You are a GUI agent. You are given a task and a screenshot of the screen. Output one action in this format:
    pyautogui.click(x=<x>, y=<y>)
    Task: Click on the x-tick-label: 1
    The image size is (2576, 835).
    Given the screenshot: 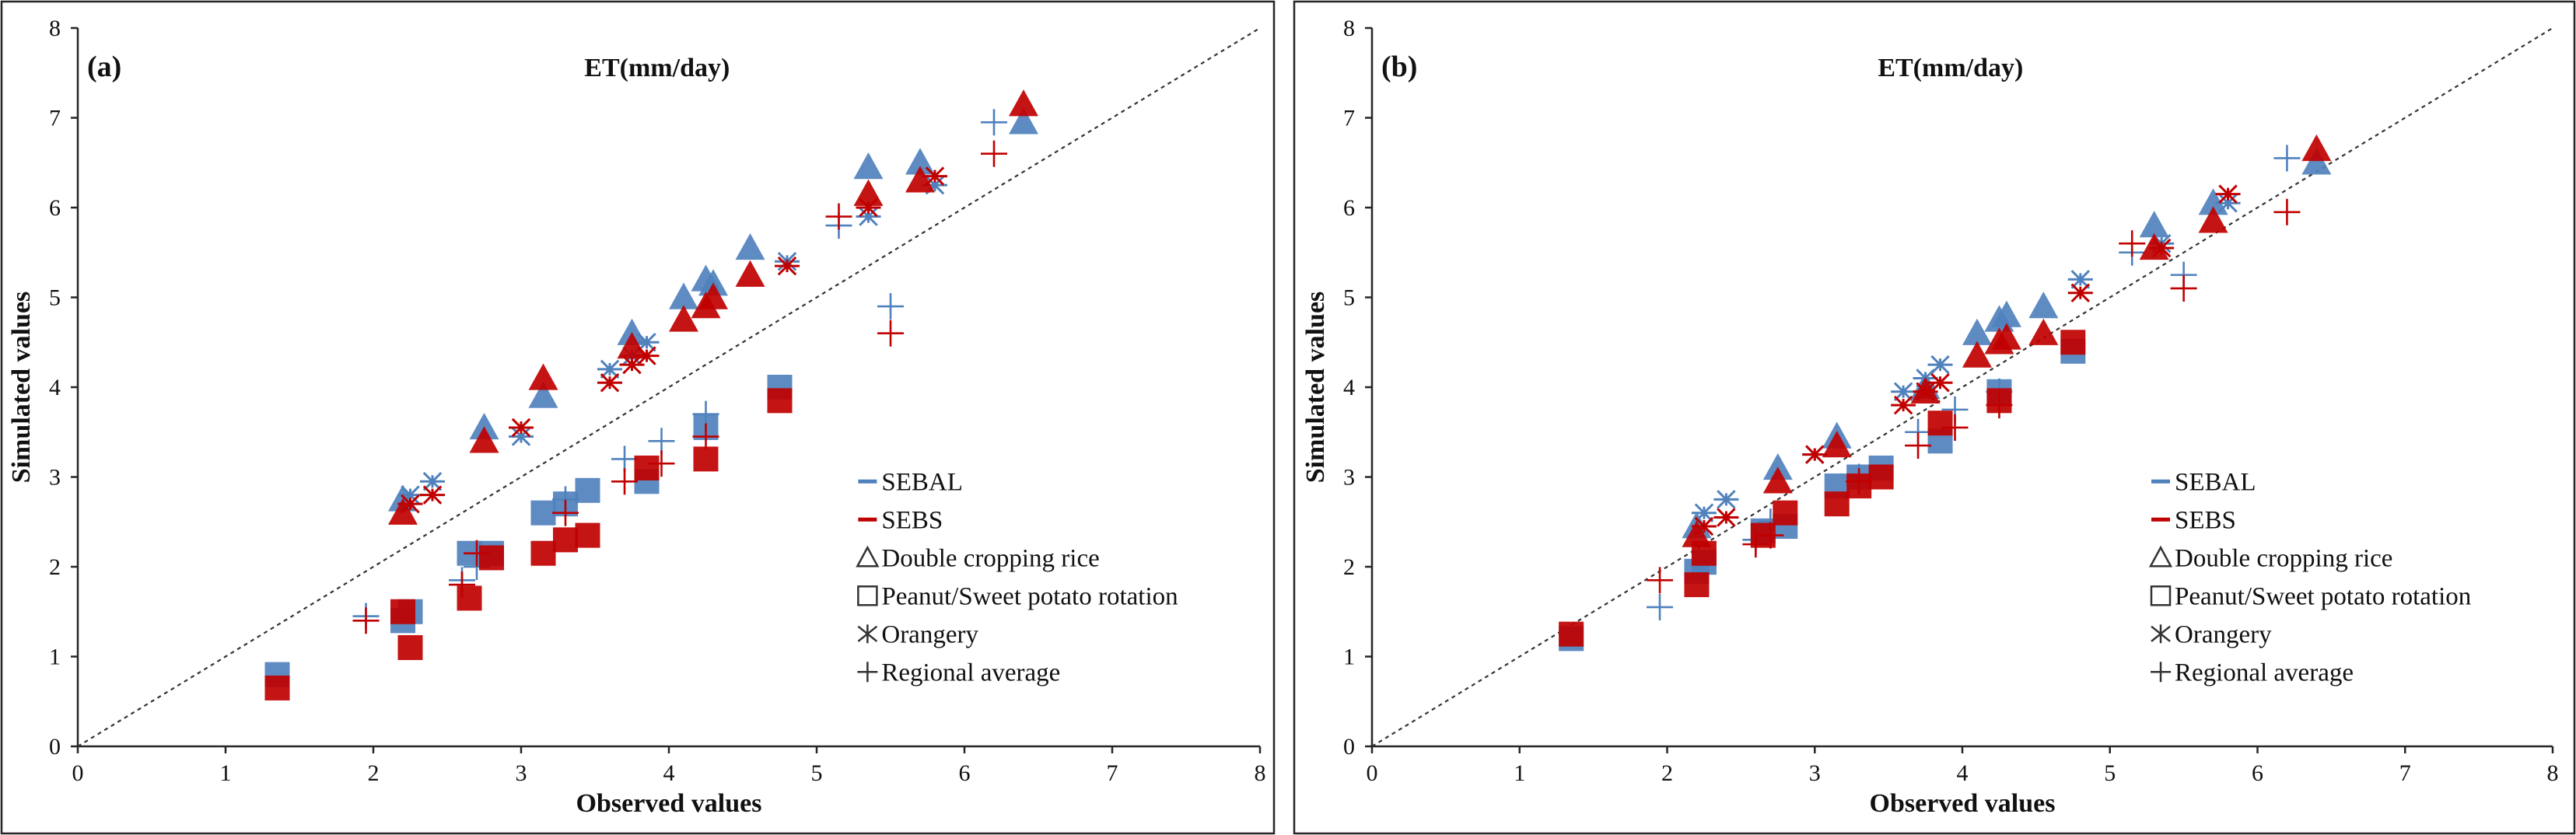 What is the action you would take?
    pyautogui.click(x=226, y=773)
    